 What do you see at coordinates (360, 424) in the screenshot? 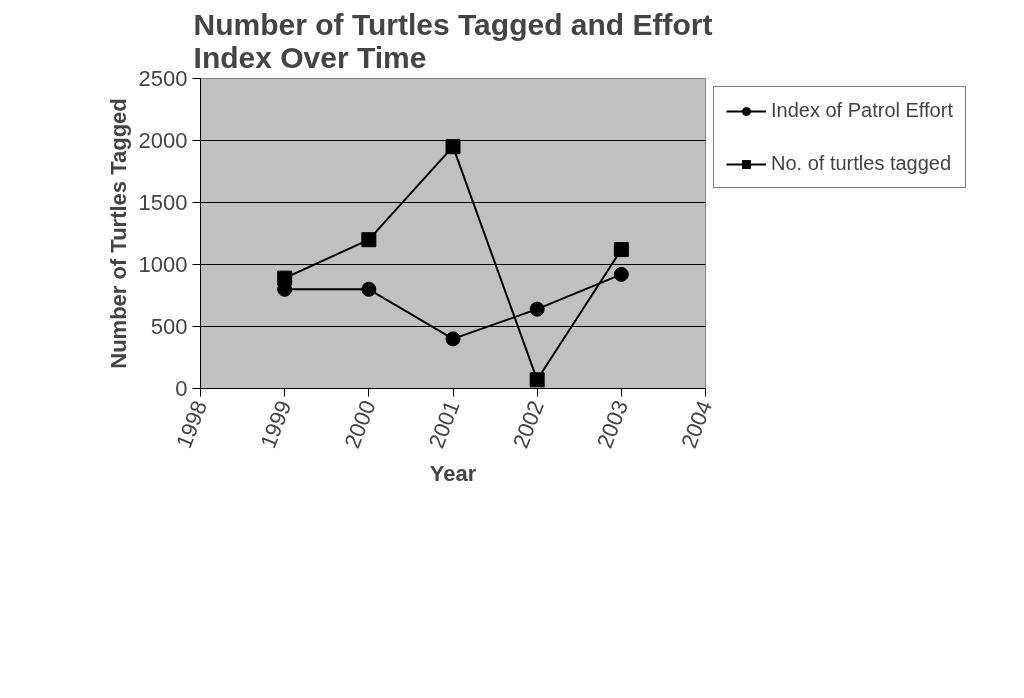
I see `x-tick-label: 2000` at bounding box center [360, 424].